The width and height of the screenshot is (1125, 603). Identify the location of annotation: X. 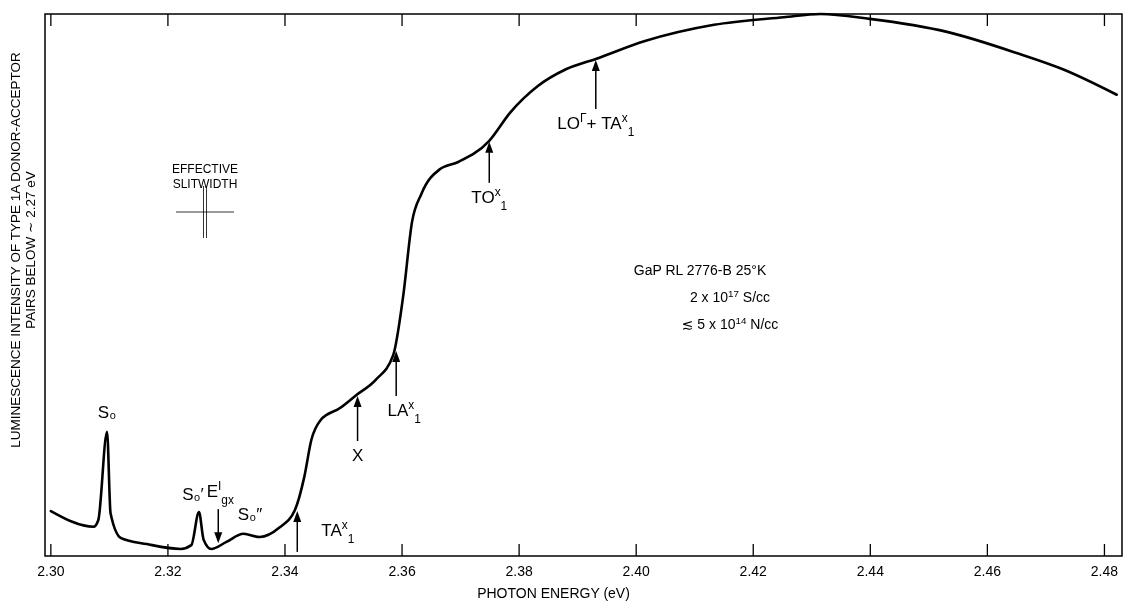
(357, 456).